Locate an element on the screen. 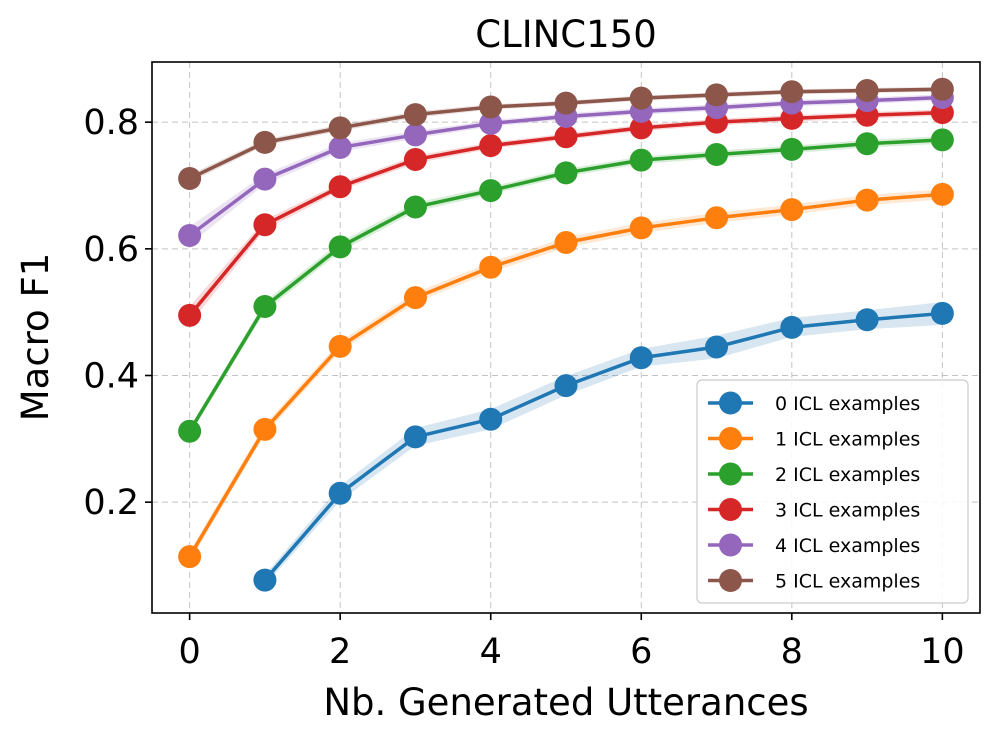  x-tick-label: 8 is located at coordinates (792, 652).